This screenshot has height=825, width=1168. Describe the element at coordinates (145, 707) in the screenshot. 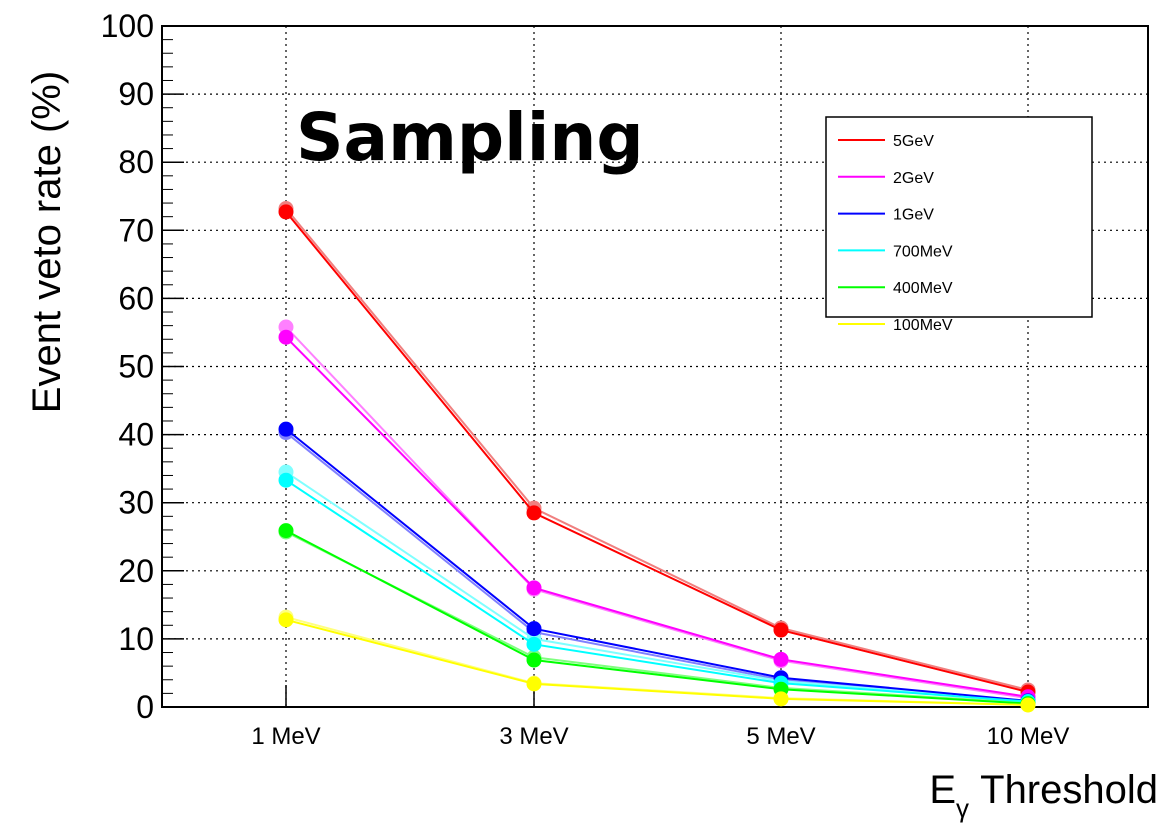

I see `y-tick-label: 0` at that location.